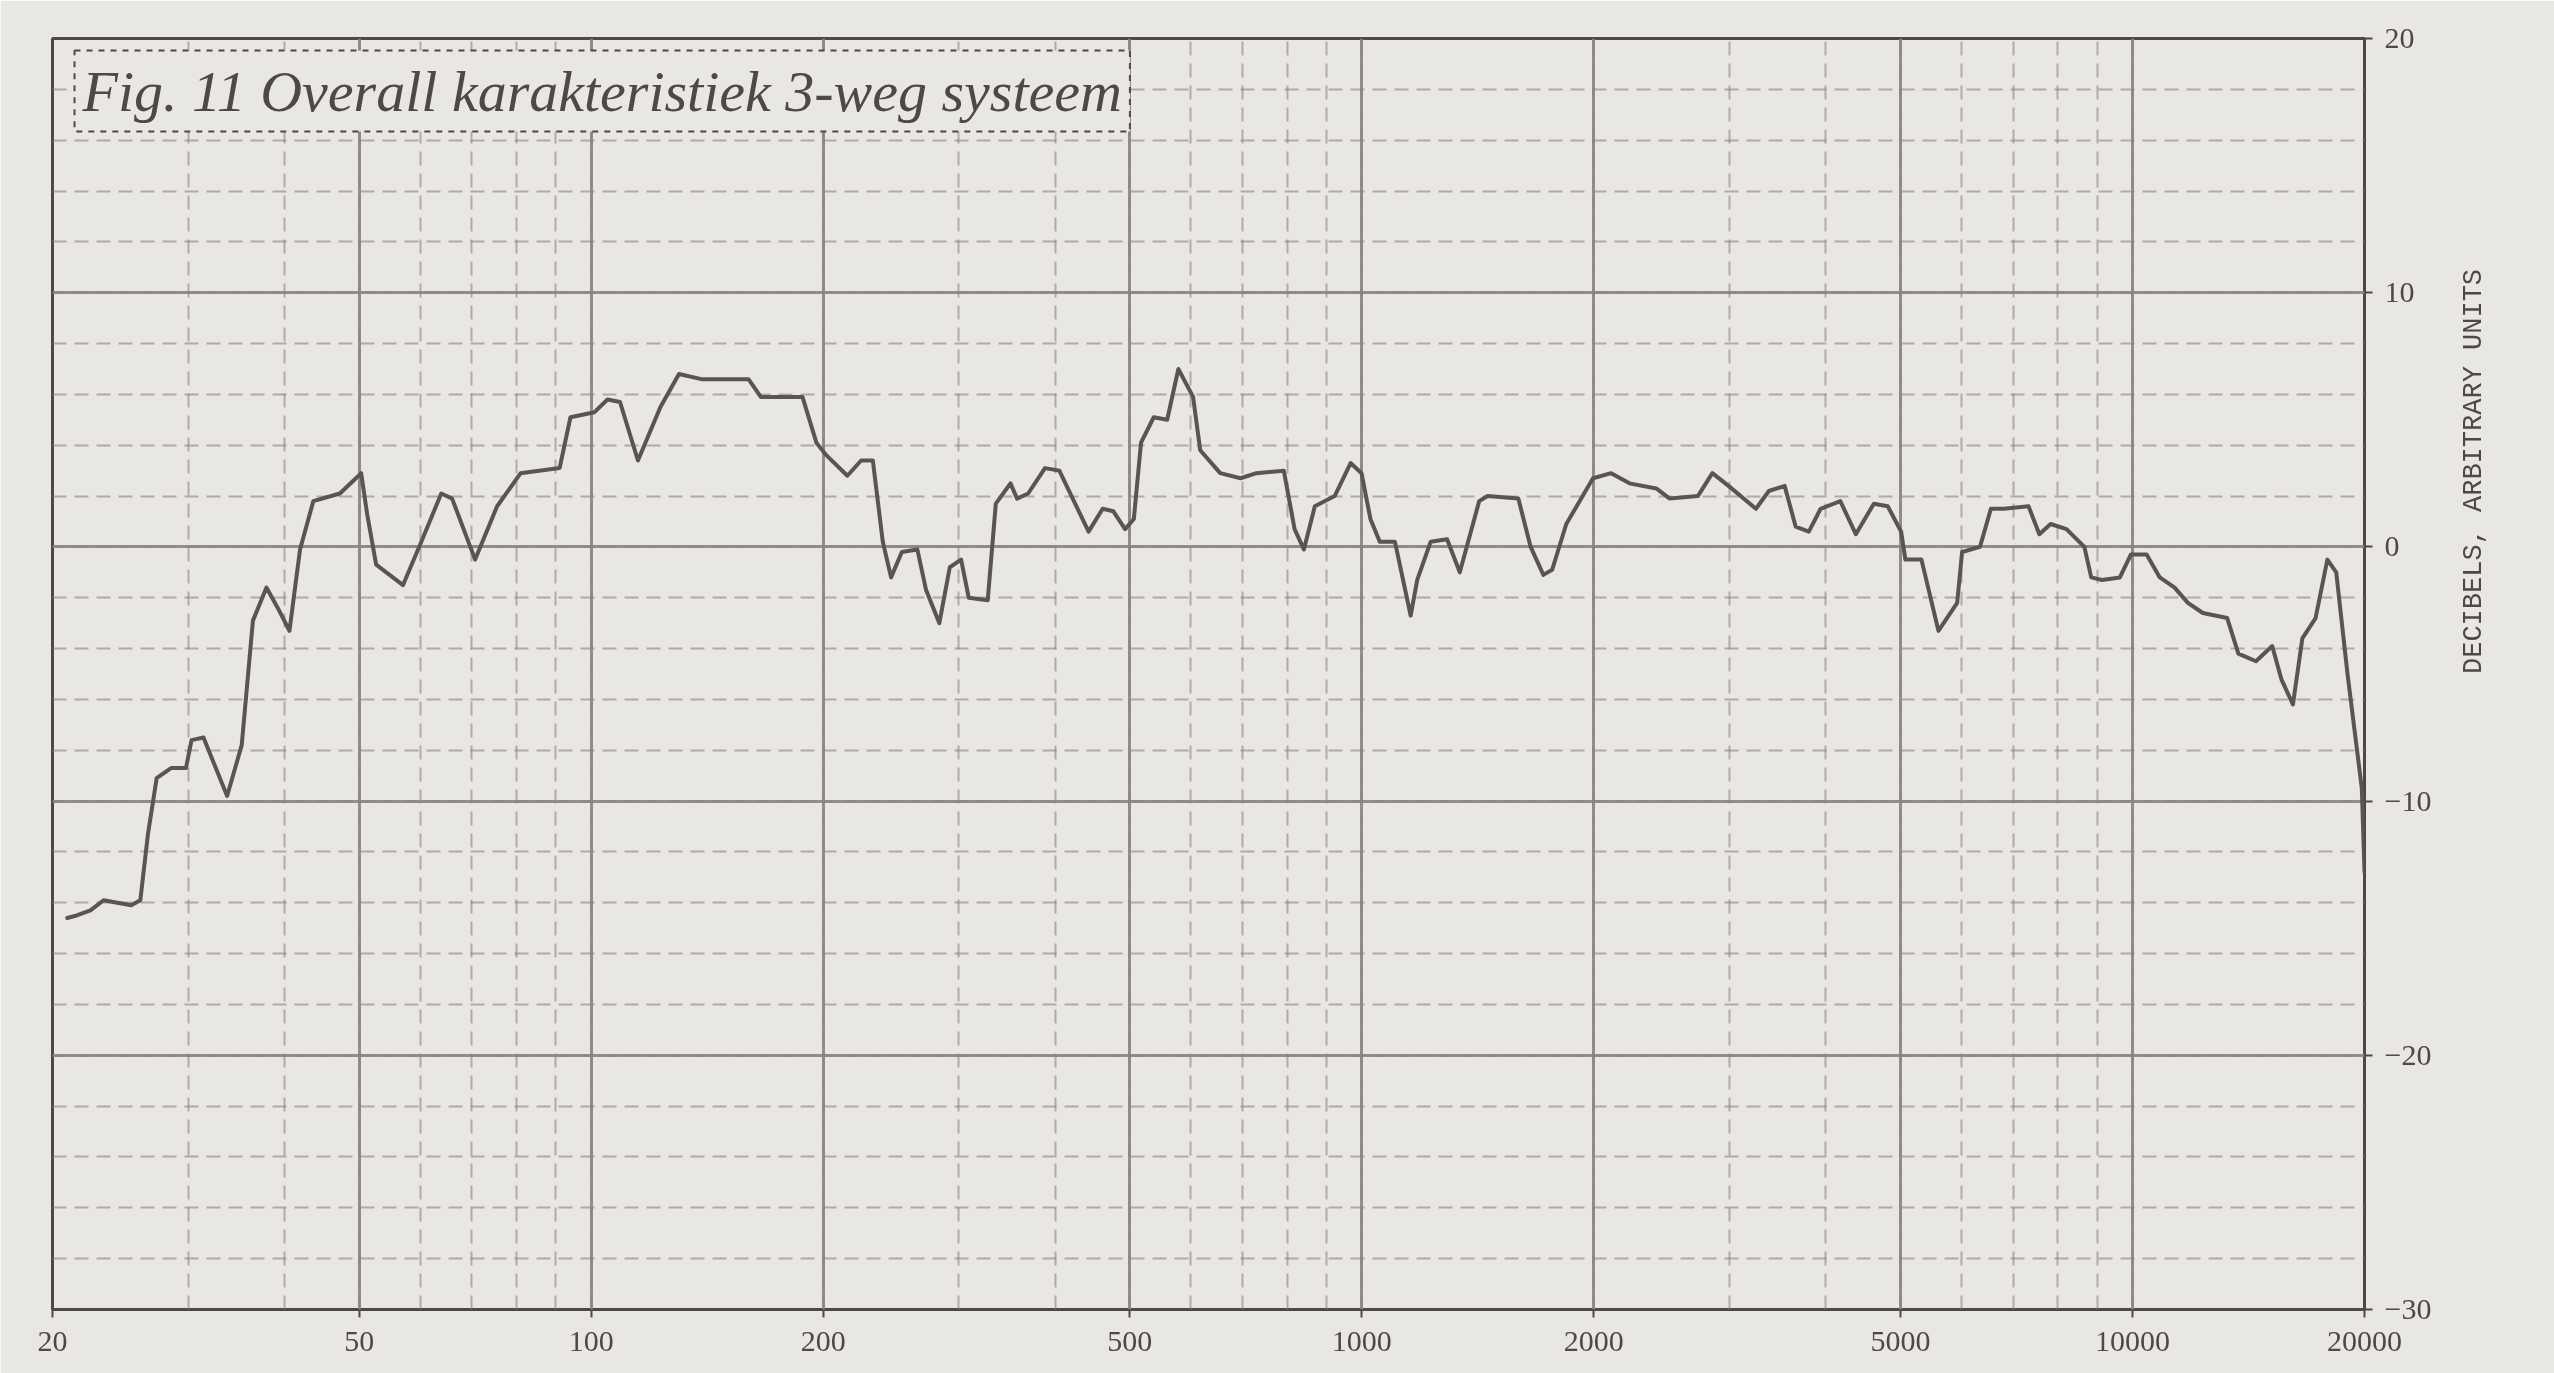 This screenshot has width=2554, height=1373. What do you see at coordinates (2408, 1308) in the screenshot?
I see `y-tick-label: −30` at bounding box center [2408, 1308].